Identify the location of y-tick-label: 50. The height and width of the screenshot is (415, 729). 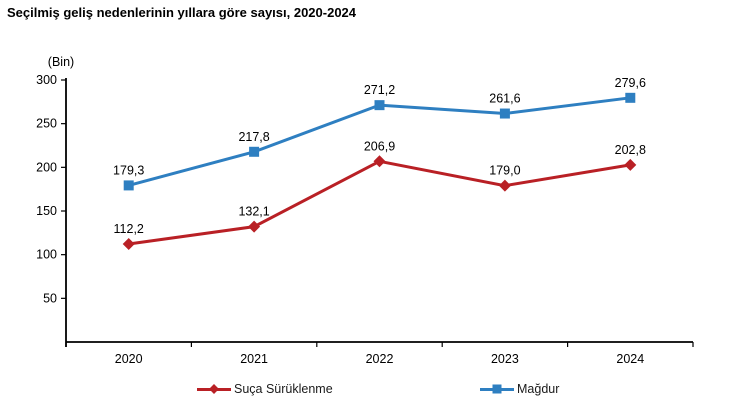
(50, 298).